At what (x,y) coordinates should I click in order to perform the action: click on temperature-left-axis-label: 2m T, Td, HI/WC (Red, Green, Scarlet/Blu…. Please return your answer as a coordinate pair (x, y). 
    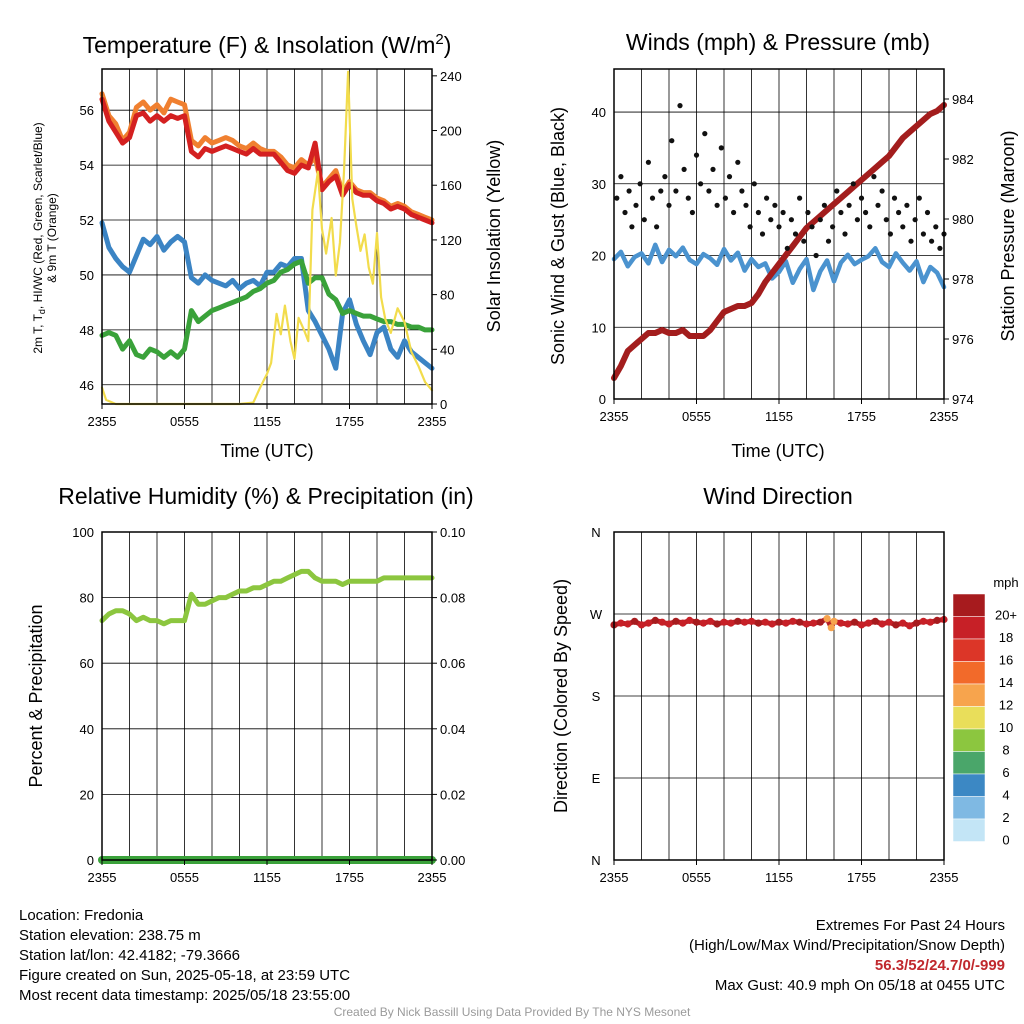
    Looking at the image, I should click on (45, 237).